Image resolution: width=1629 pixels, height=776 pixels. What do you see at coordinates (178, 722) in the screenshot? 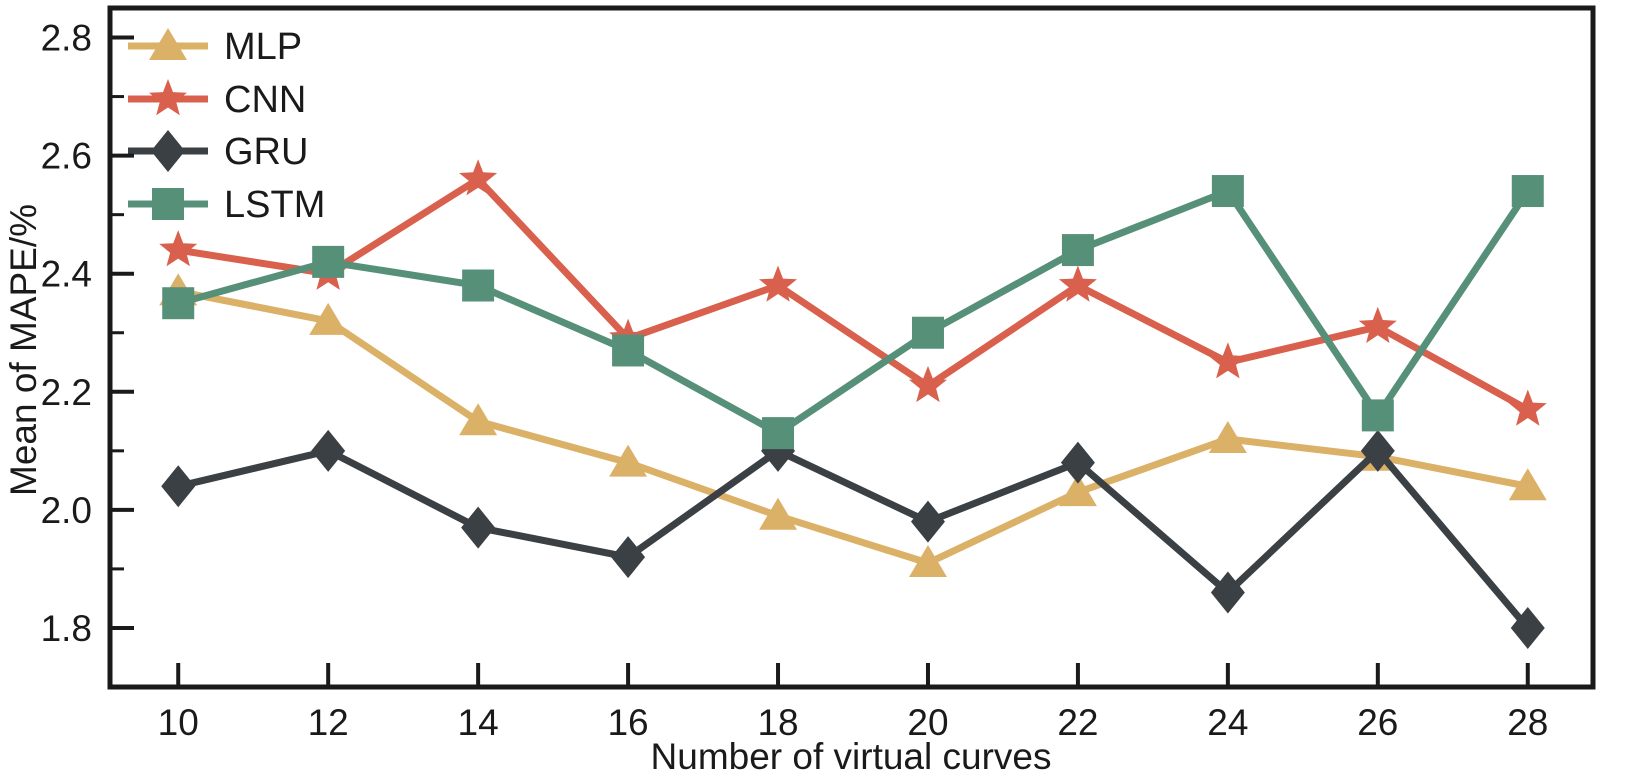
I see `x-tick-label: 10` at bounding box center [178, 722].